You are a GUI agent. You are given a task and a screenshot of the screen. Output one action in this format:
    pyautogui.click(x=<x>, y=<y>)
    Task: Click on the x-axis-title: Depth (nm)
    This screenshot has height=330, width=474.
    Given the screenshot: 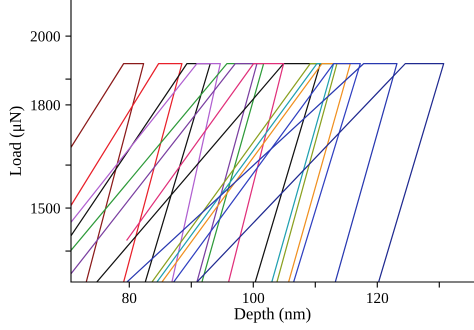 What is the action you would take?
    pyautogui.click(x=272, y=315)
    